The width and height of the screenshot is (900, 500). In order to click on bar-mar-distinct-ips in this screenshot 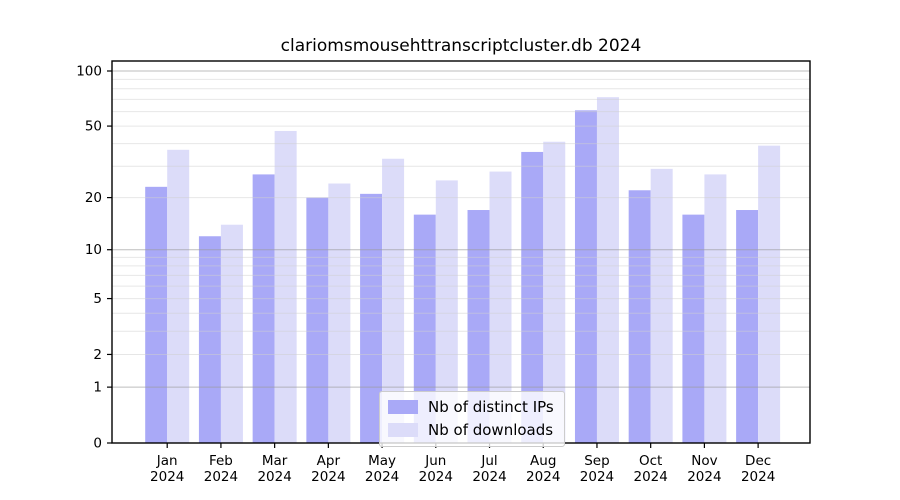, I will do `click(263, 309)`.